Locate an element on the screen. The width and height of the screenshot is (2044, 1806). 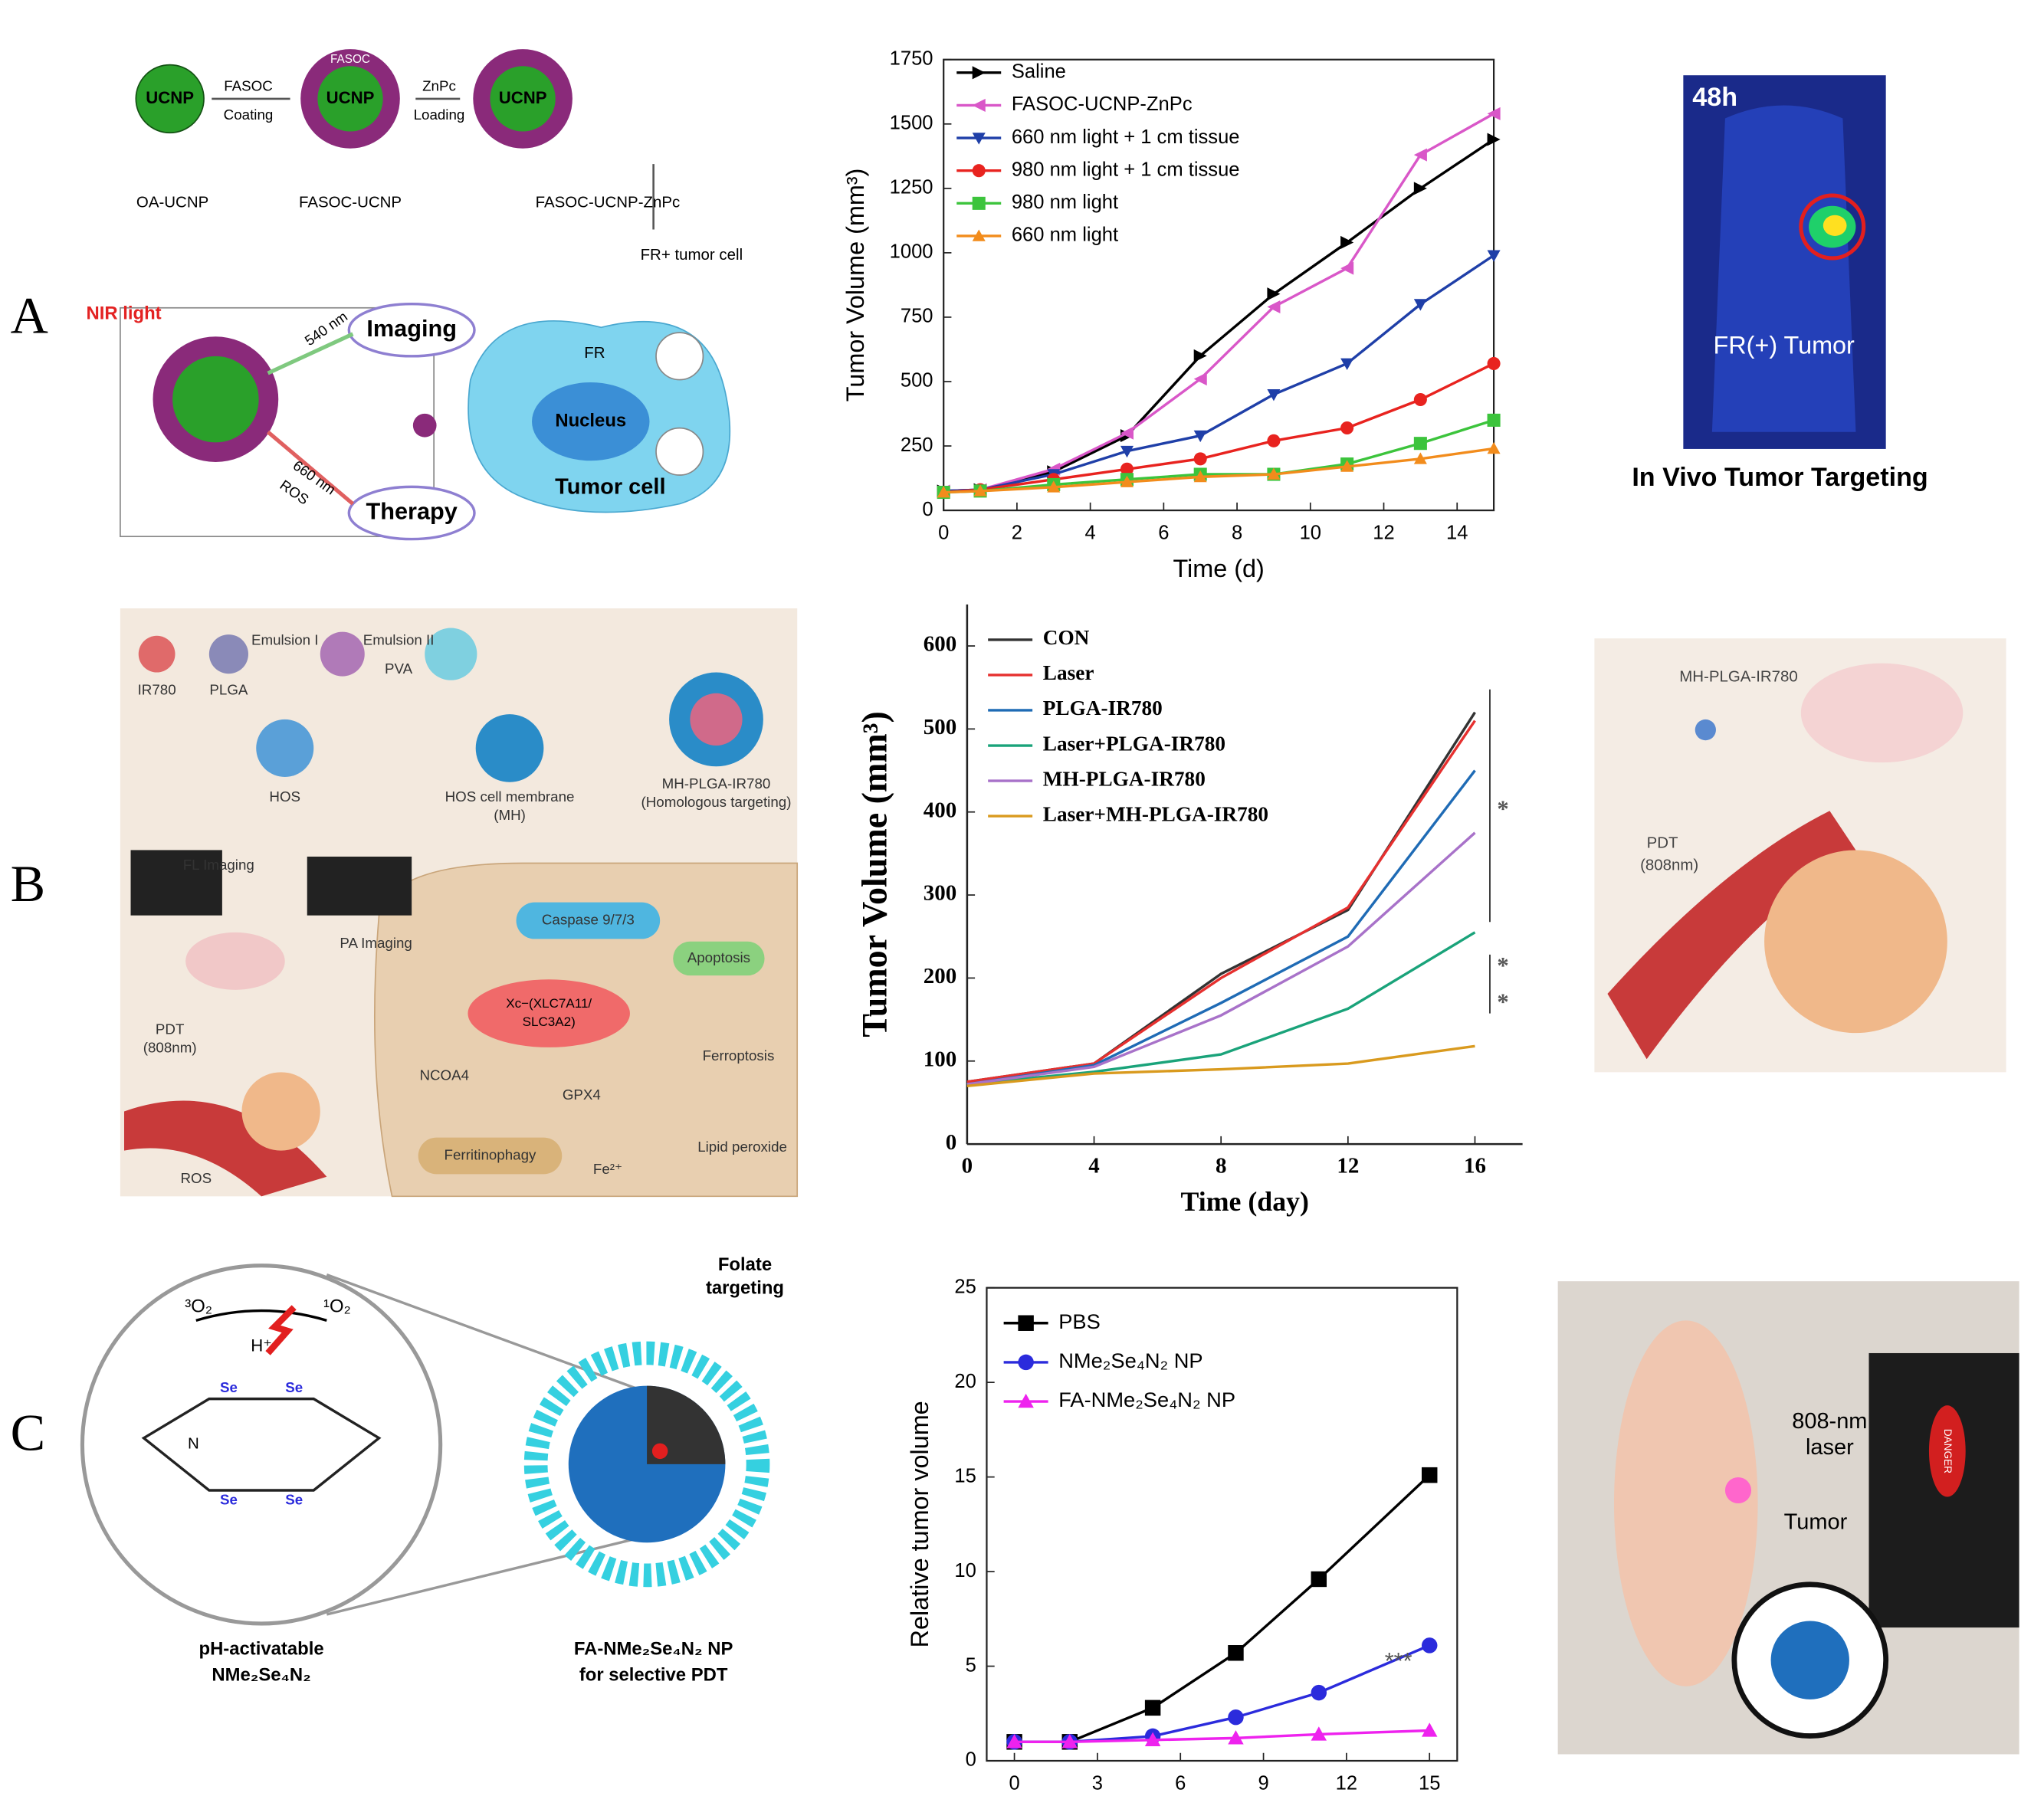
diagram-text: PVA is located at coordinates (399, 668).